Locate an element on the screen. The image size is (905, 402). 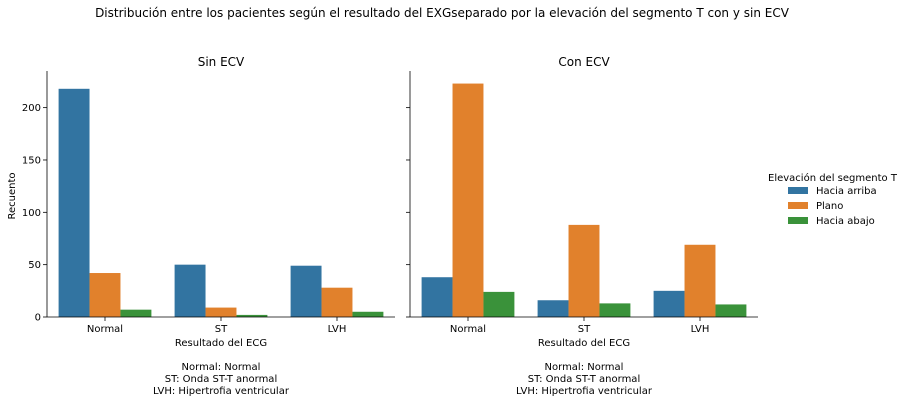
x-tick-label-sin-ecv-lvh: LVH is located at coordinates (337, 329).